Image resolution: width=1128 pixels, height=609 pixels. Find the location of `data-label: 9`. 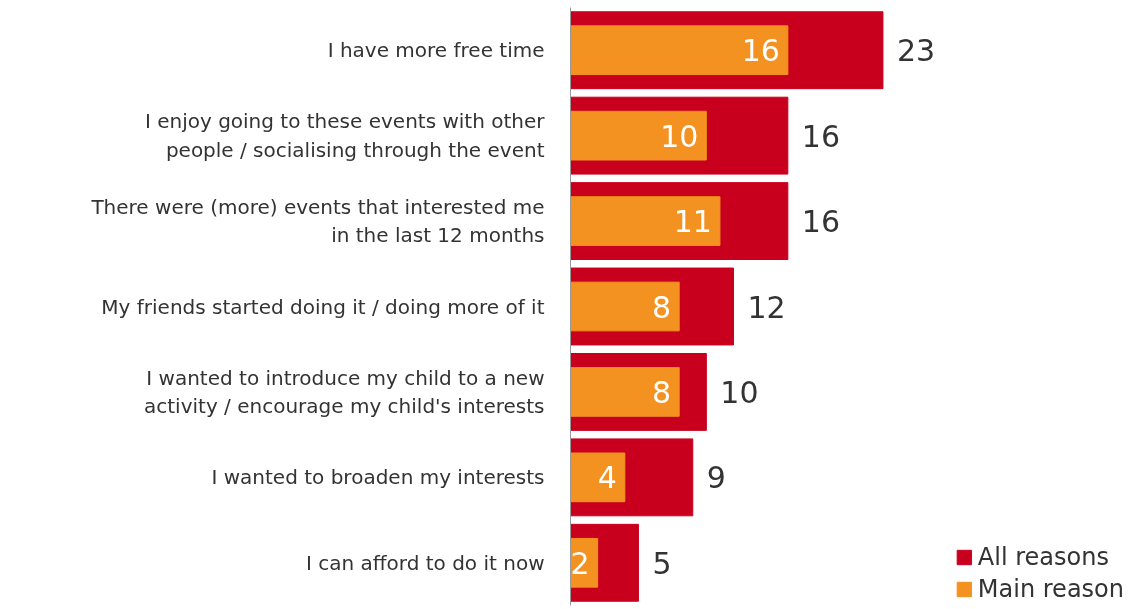

data-label: 9 is located at coordinates (716, 478).